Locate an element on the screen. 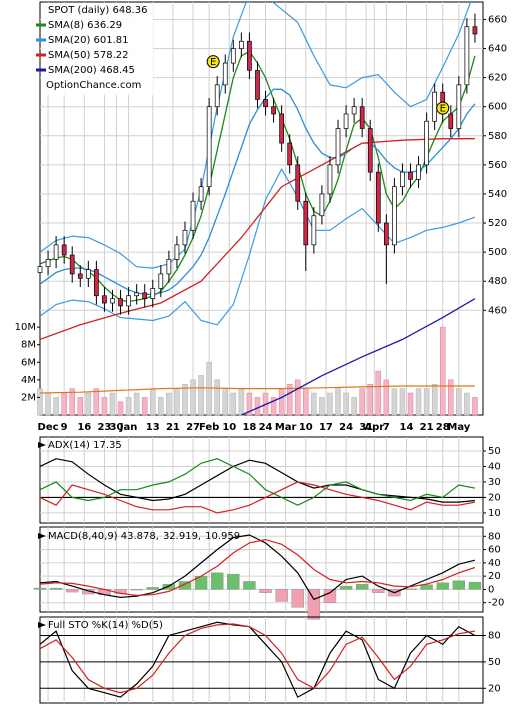 The image size is (526, 706). y-tick-label: 60 is located at coordinates (494, 550).